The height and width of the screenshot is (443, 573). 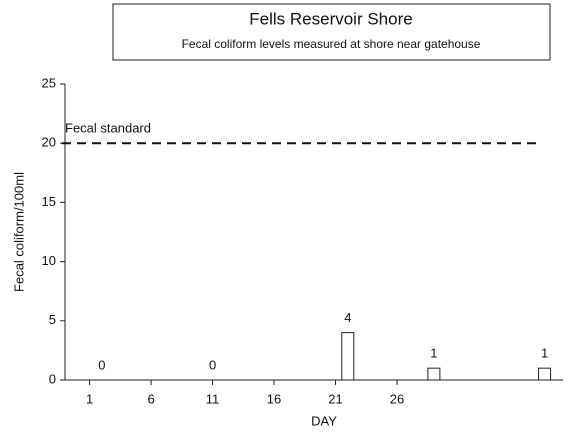 What do you see at coordinates (49, 260) in the screenshot?
I see `y-tick-label: 10` at bounding box center [49, 260].